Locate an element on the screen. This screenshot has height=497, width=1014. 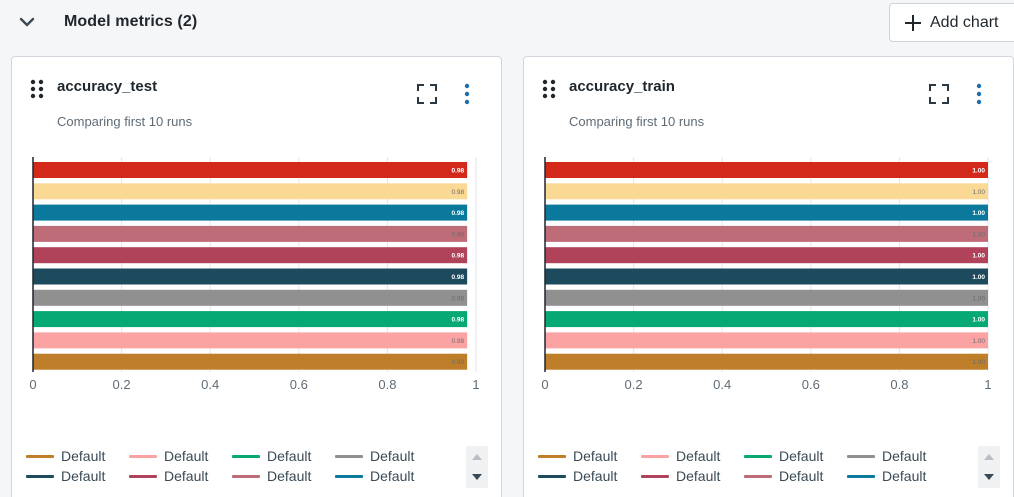
x-tick-label: 0.4 is located at coordinates (210, 384).